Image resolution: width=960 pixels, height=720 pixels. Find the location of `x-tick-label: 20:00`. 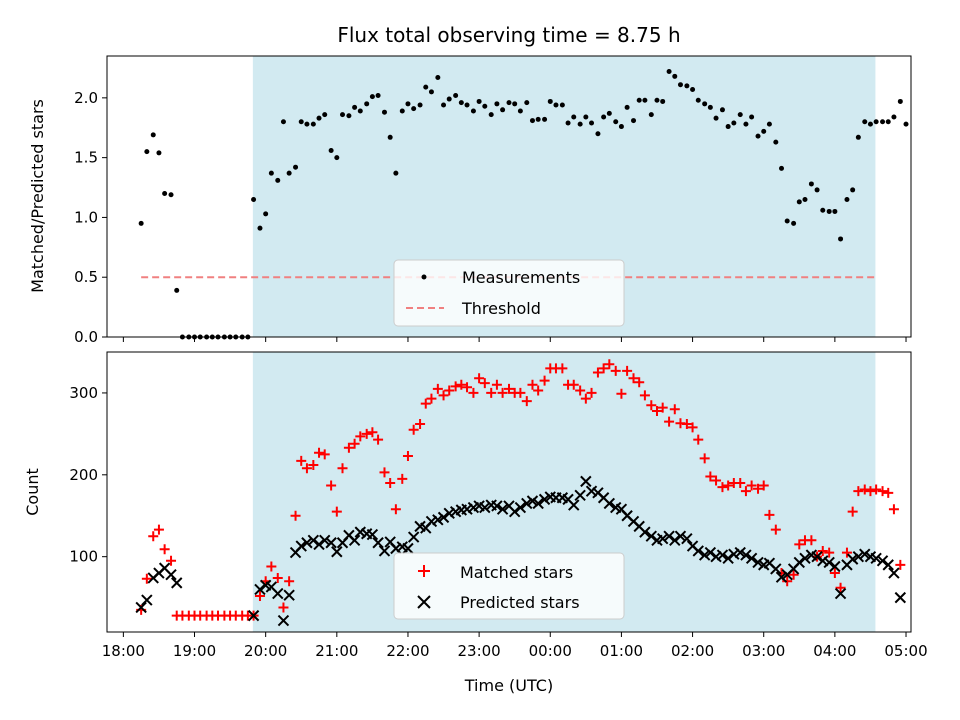

x-tick-label: 20:00 is located at coordinates (265, 651).